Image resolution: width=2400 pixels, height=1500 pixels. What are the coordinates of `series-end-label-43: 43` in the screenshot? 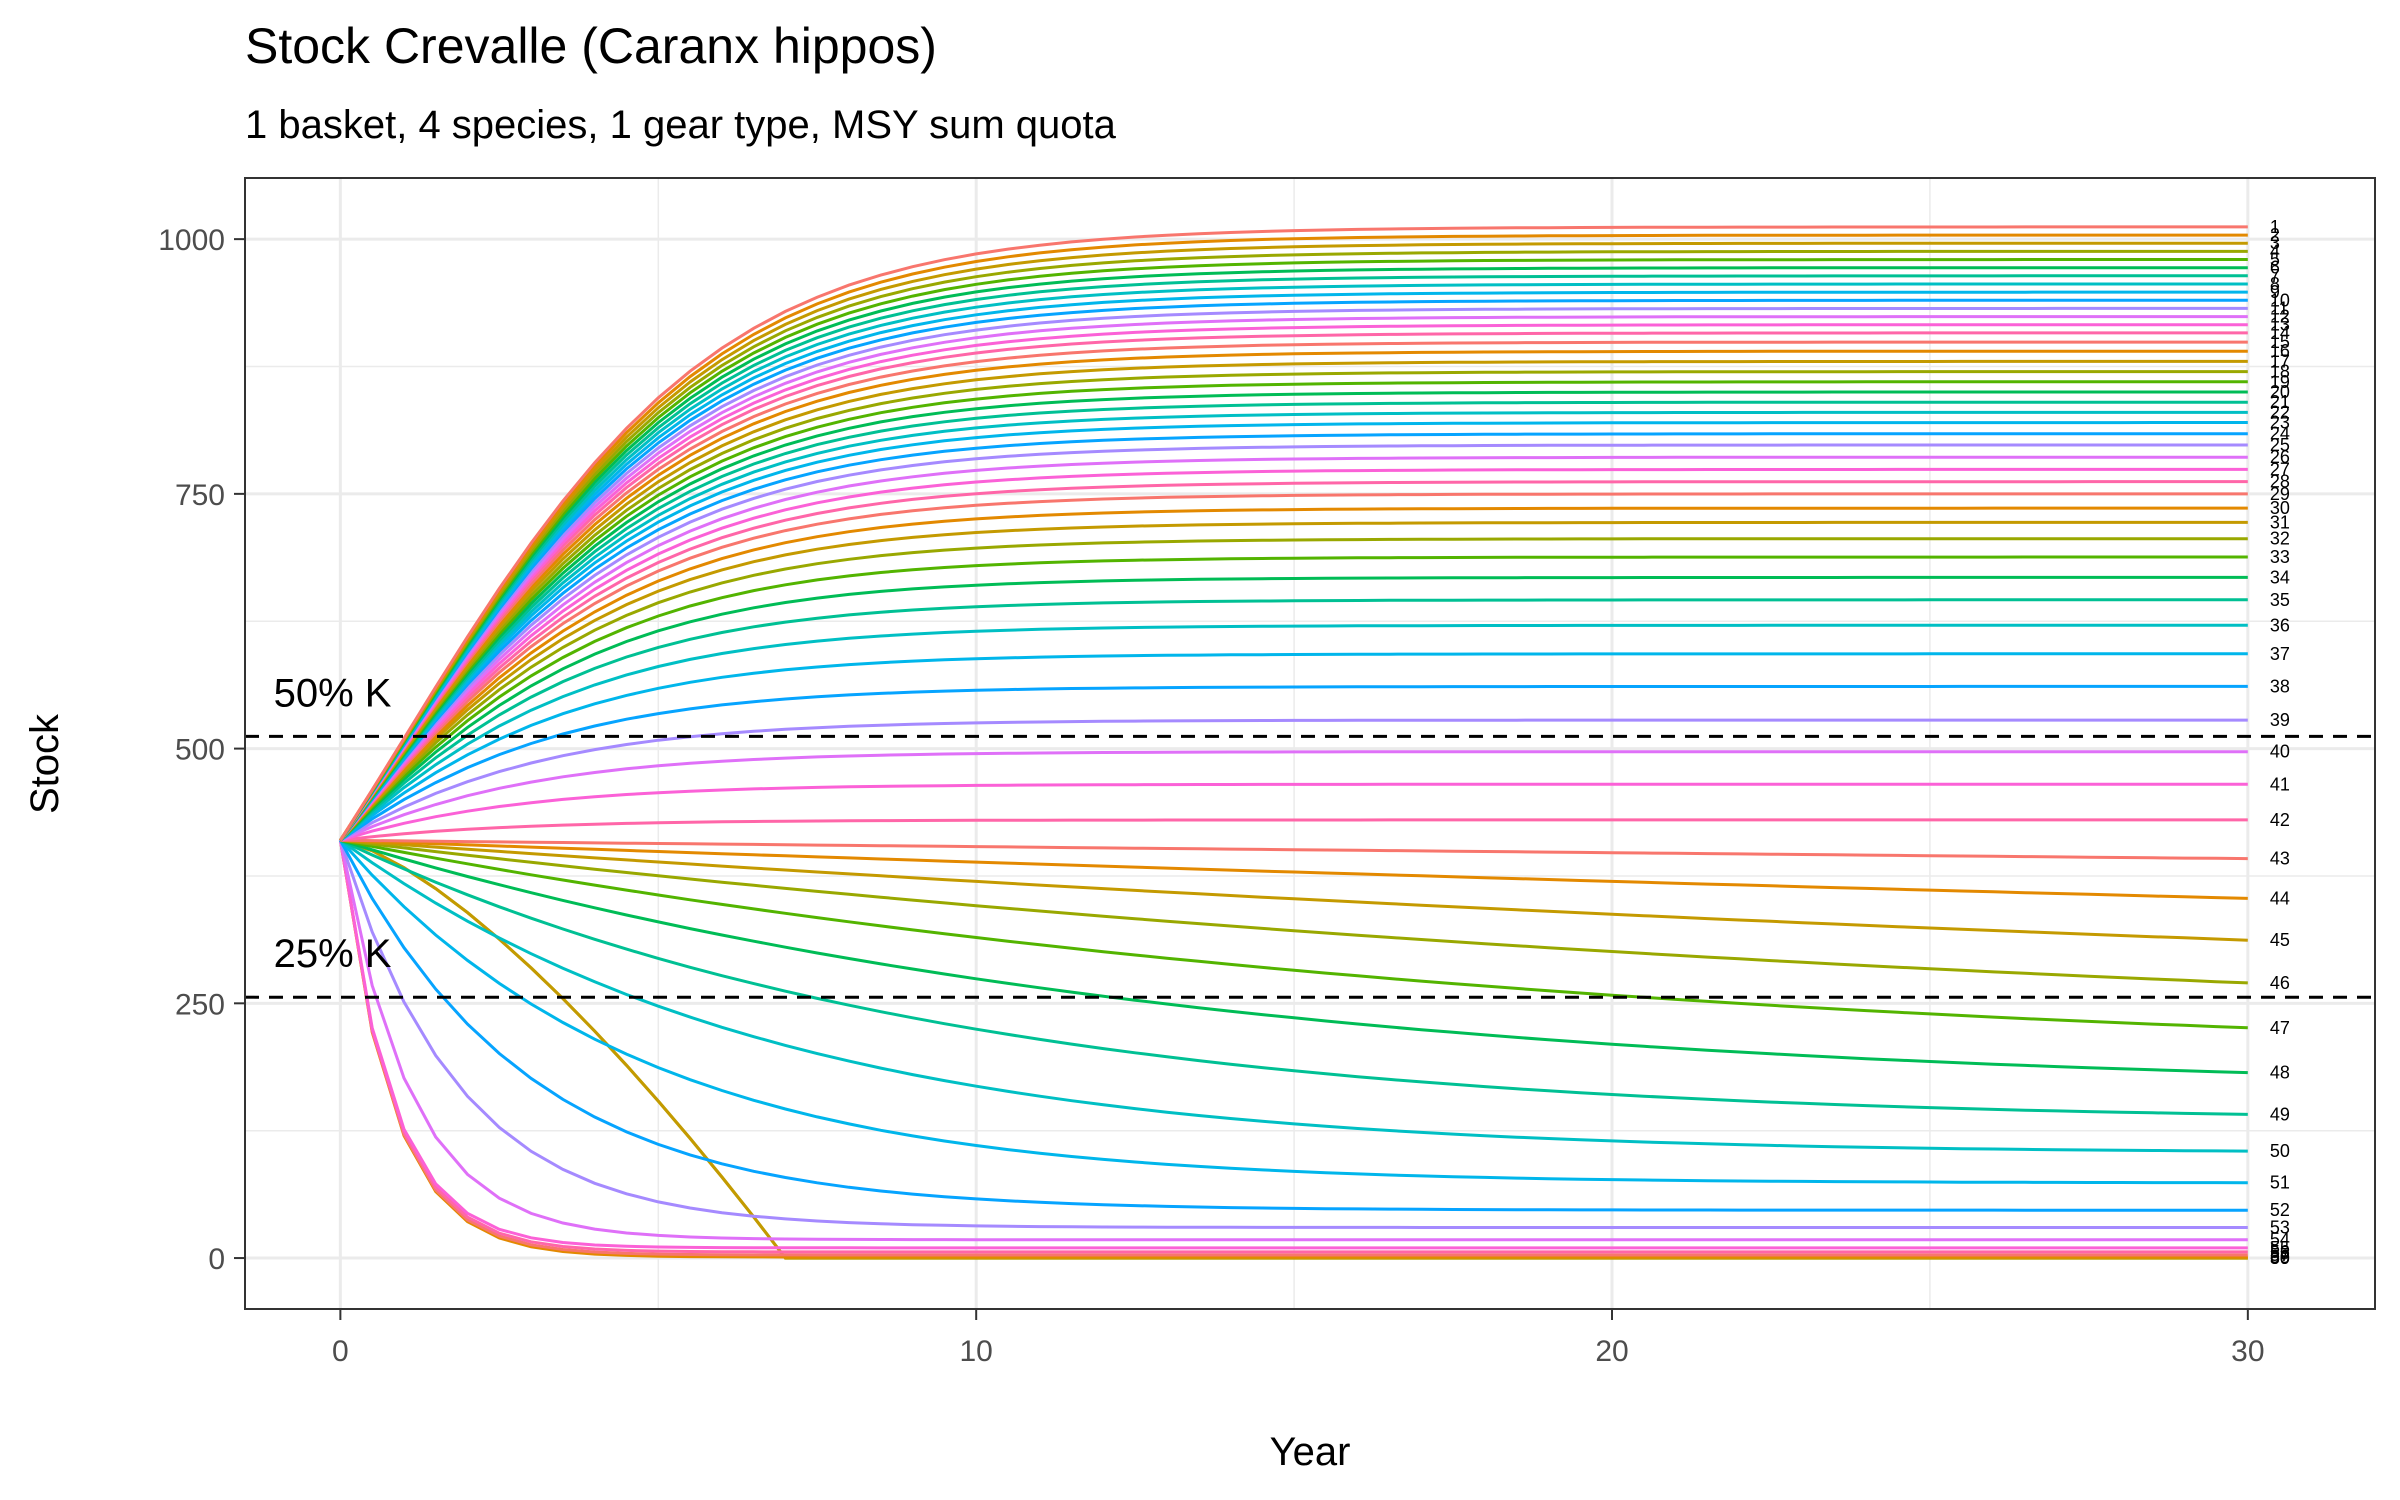 It's located at (2280, 859).